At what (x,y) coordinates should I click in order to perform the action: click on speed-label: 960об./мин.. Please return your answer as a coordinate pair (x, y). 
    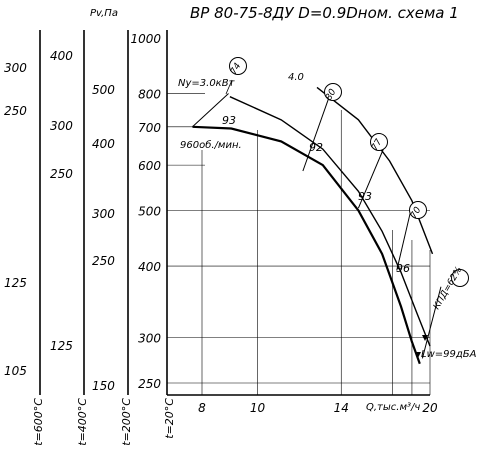
    Looking at the image, I should click on (211, 145).